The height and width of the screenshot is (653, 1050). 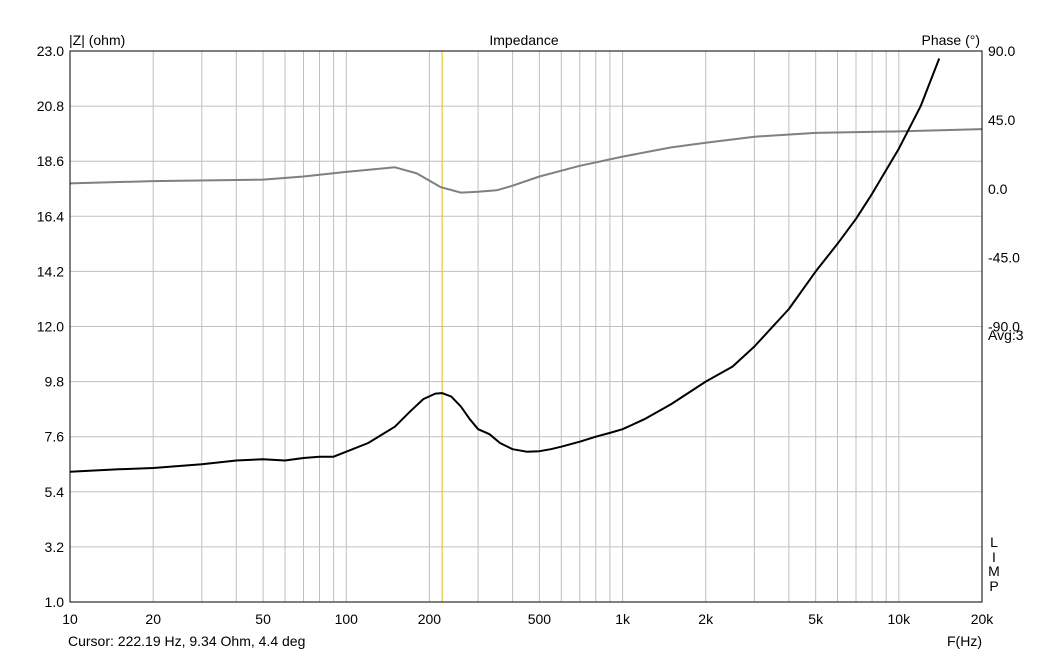 What do you see at coordinates (97, 40) in the screenshot?
I see `y-left-axis-label: |Z| (ohm)` at bounding box center [97, 40].